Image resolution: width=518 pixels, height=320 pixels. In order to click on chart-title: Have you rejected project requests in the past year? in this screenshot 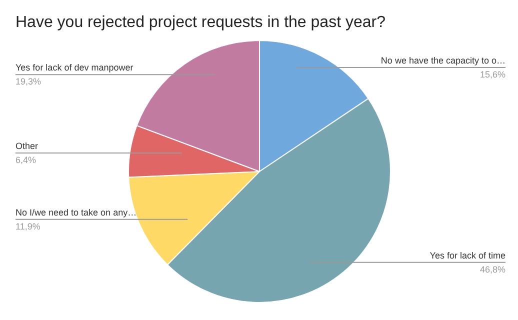, I will do `click(201, 22)`.